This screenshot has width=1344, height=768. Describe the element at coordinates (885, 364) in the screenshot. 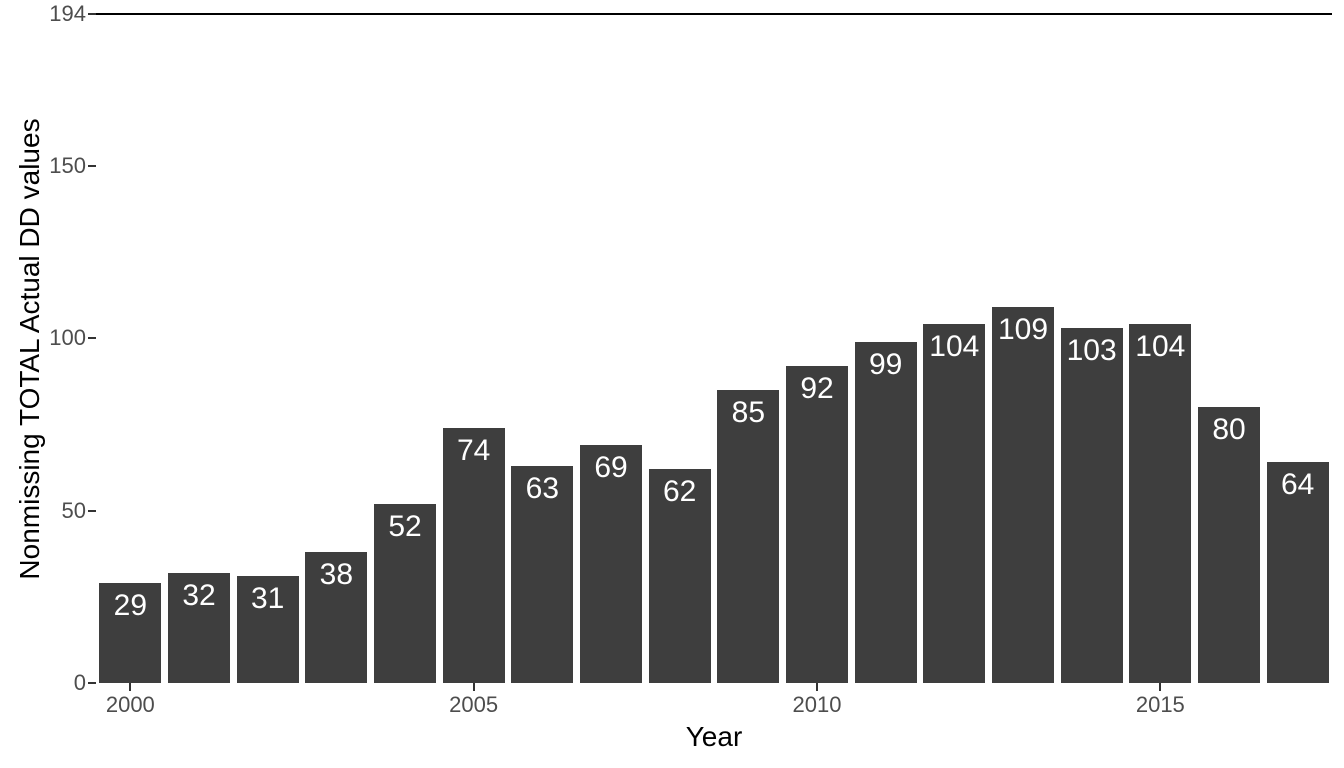

I see `bar-value-label: 99` at that location.